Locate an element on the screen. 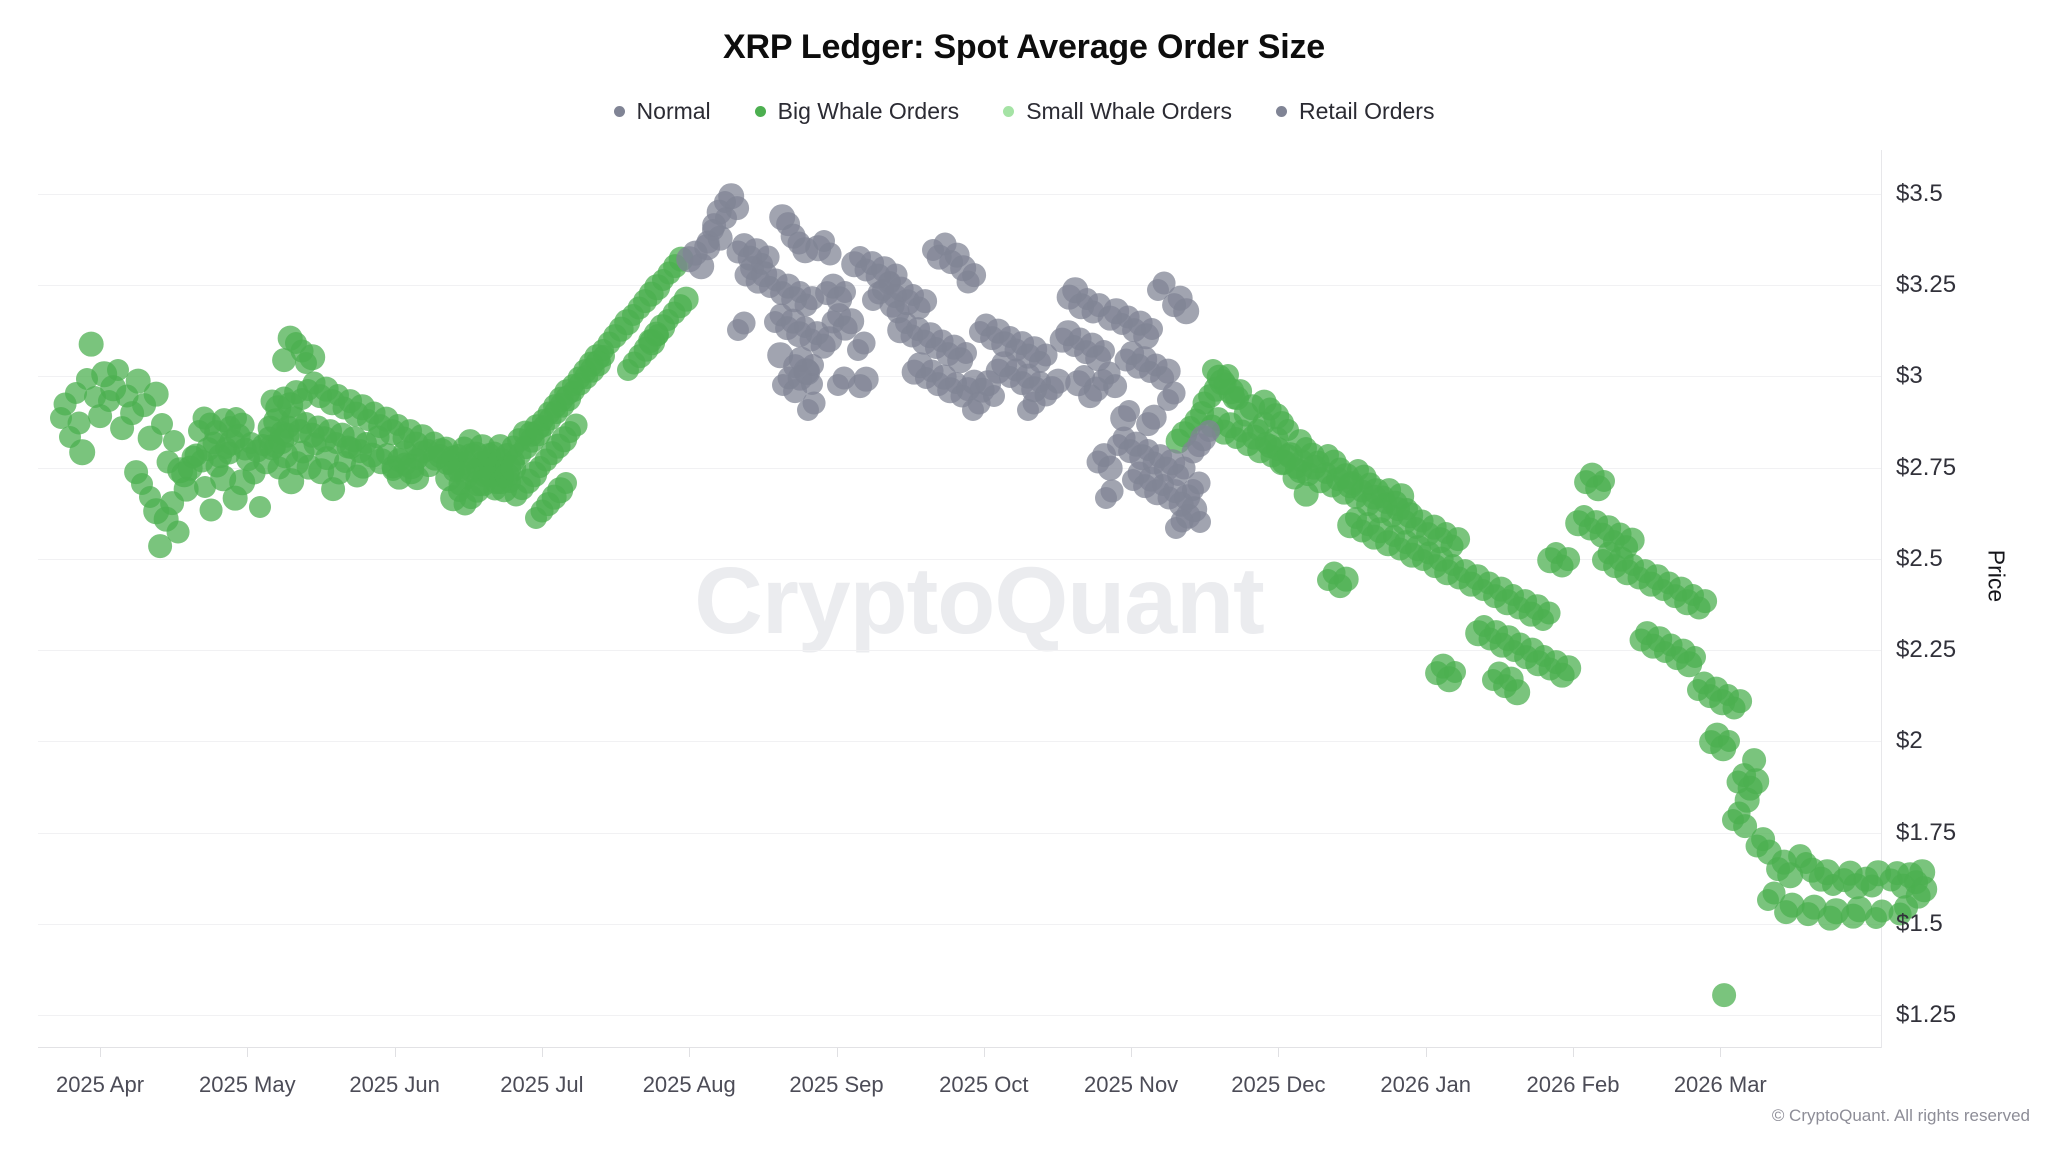 The width and height of the screenshot is (2048, 1152). y-tick-label: $1.25 is located at coordinates (1926, 1015).